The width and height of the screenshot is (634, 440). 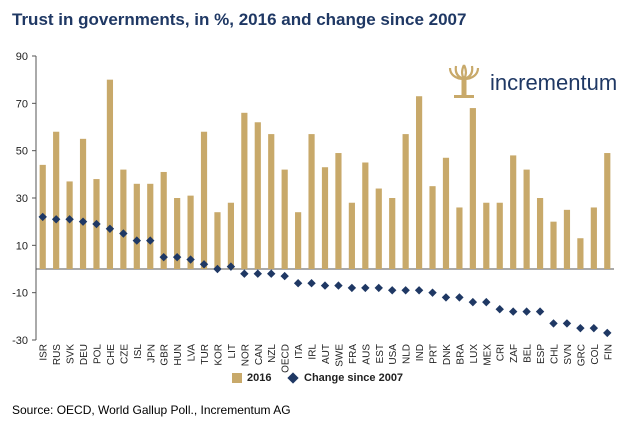 I want to click on y-tick-label: 70, so click(x=22, y=104).